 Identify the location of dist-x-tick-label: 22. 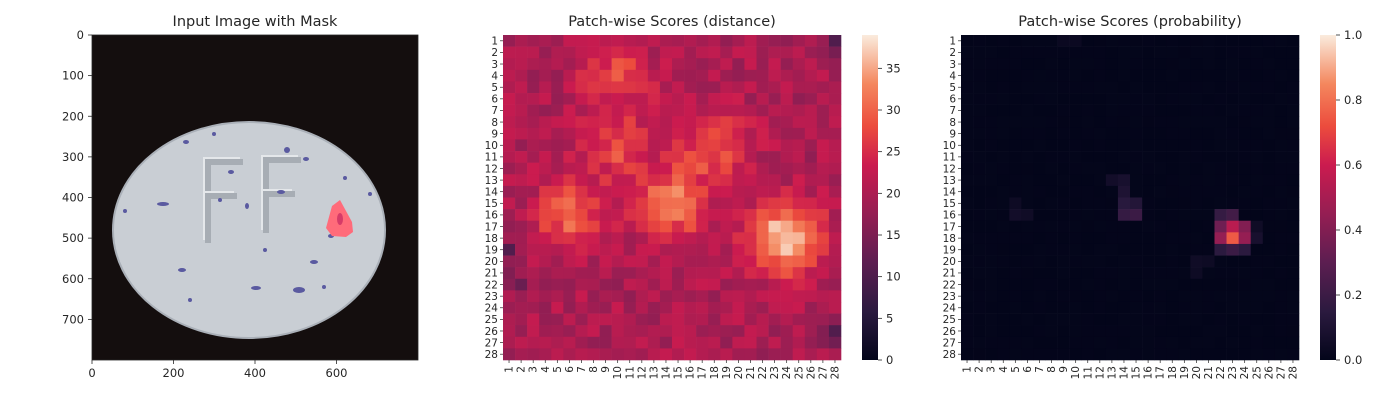
(763, 372).